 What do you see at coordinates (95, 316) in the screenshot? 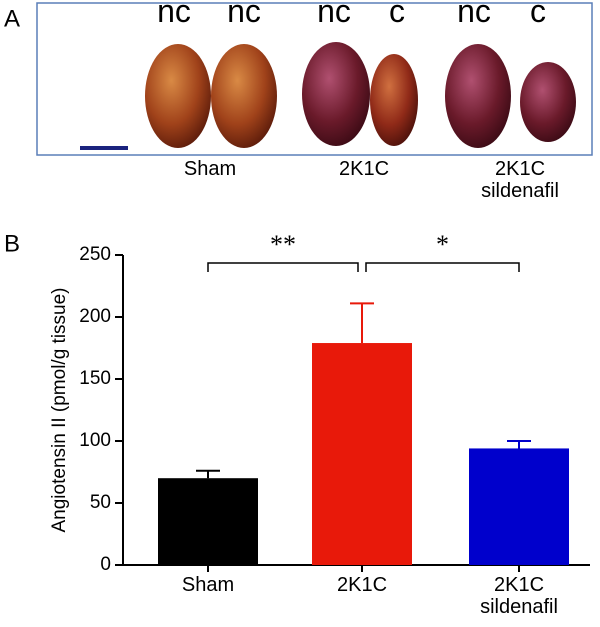
I see `y-tick-label: 200` at bounding box center [95, 316].